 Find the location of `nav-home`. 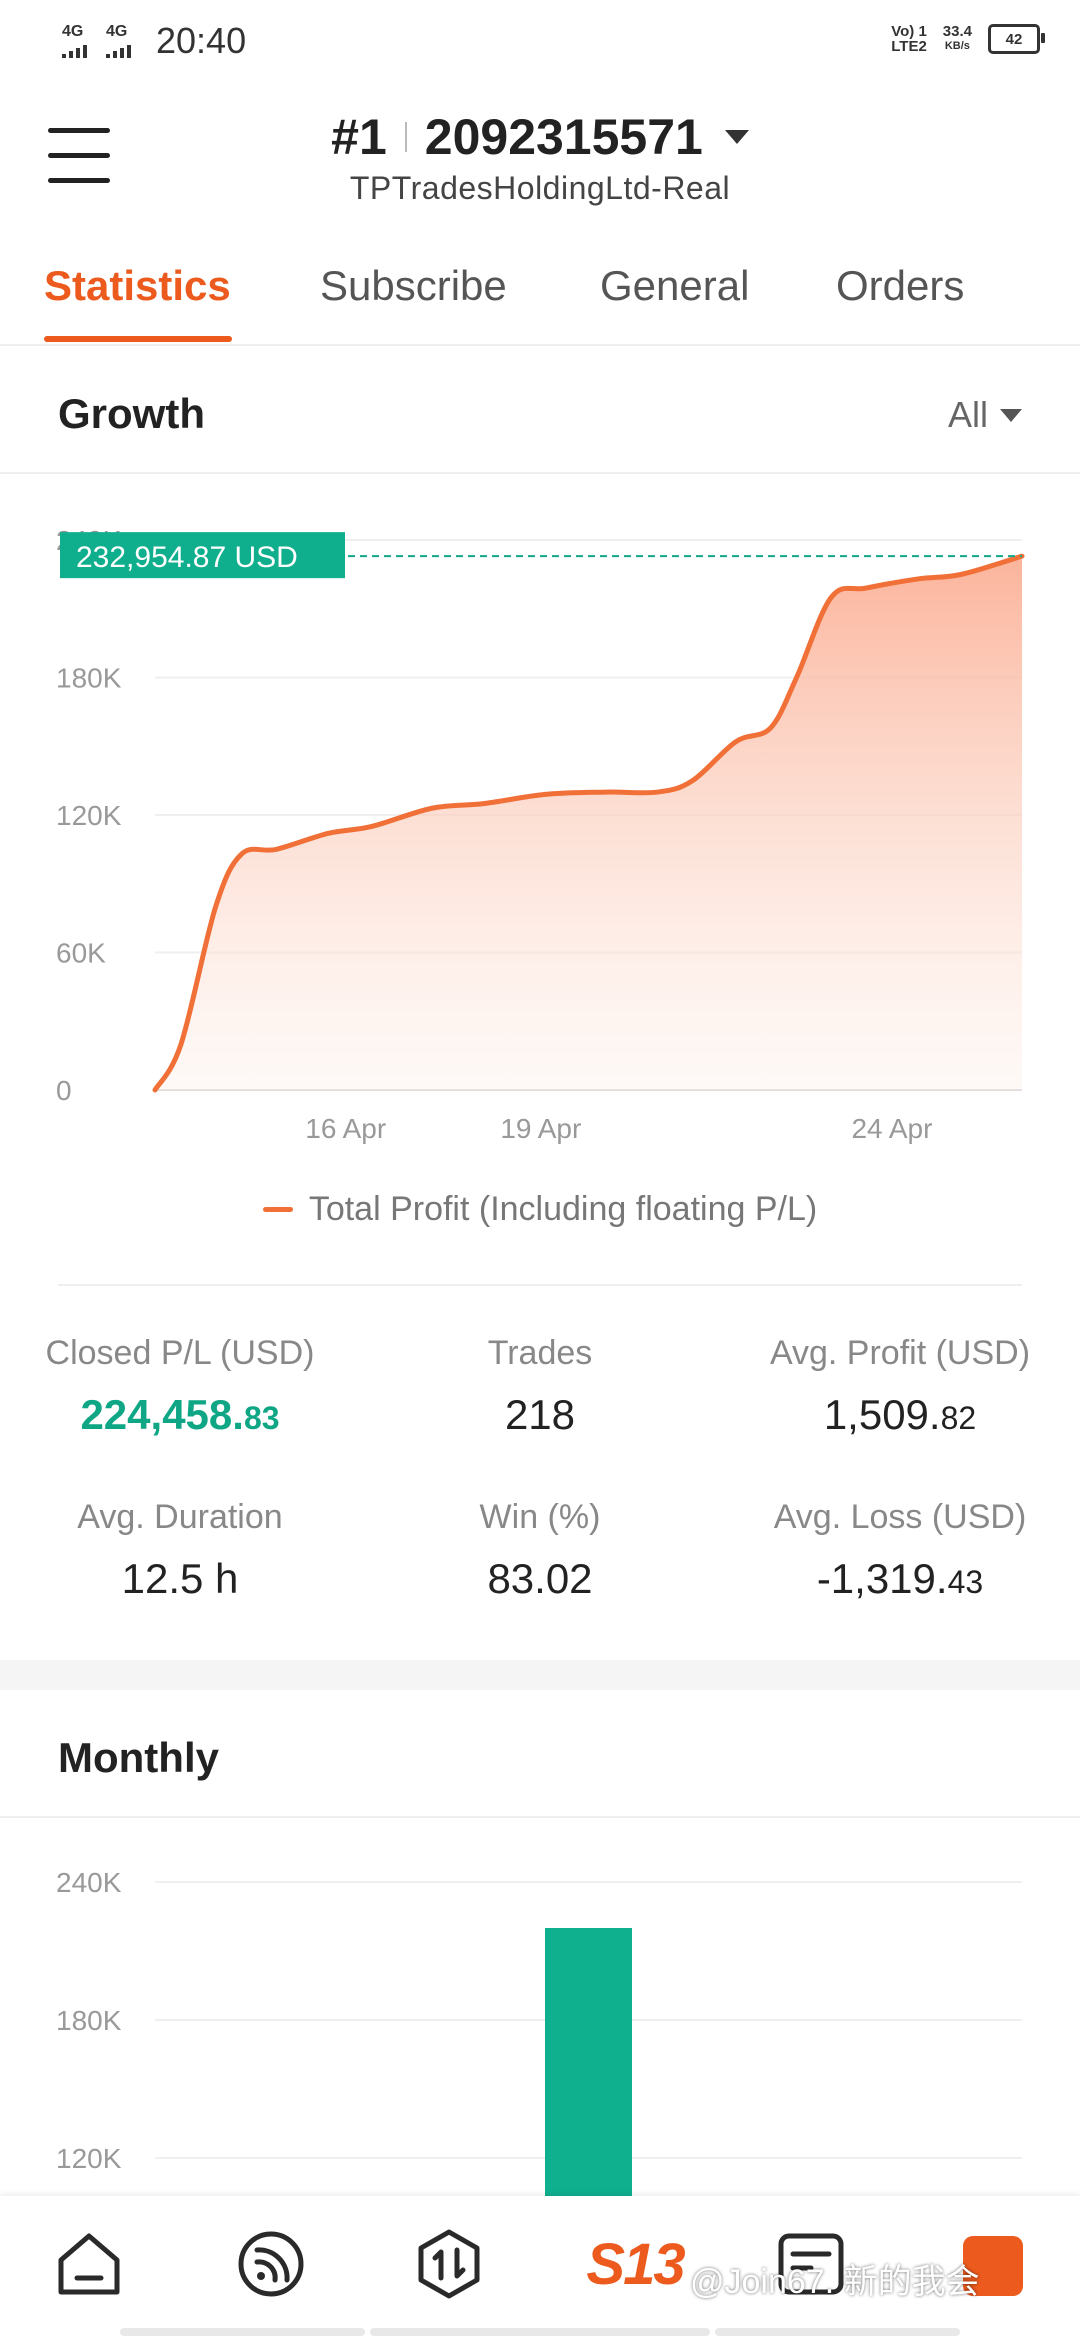

nav-home is located at coordinates (89, 2264).